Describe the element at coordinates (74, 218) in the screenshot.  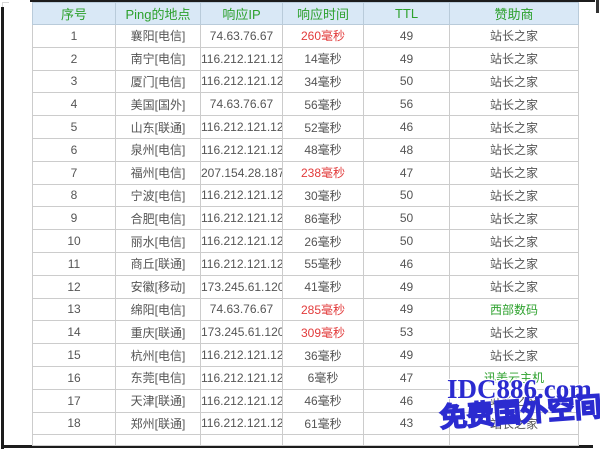
I see `cell-index: 9` at that location.